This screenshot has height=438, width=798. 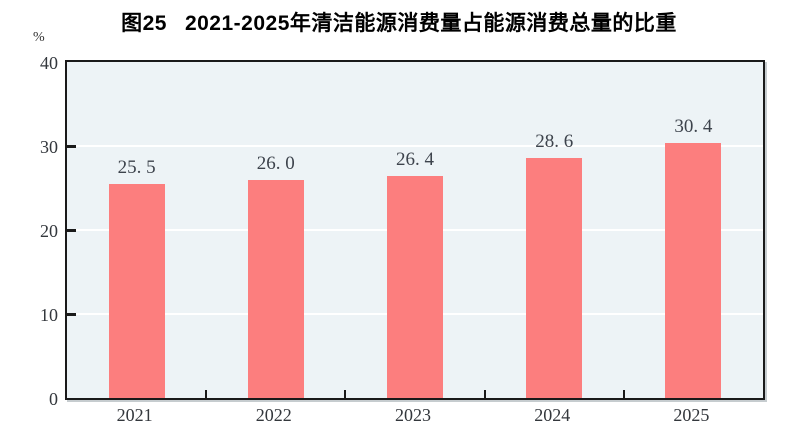 What do you see at coordinates (136, 167) in the screenshot?
I see `bar-value-label-2021: 25. 5` at bounding box center [136, 167].